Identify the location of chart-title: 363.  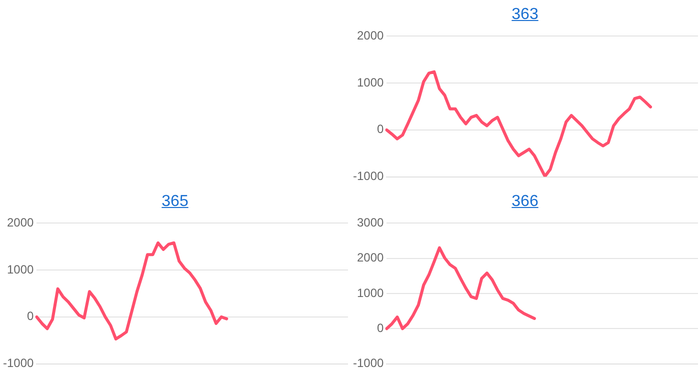
(525, 15).